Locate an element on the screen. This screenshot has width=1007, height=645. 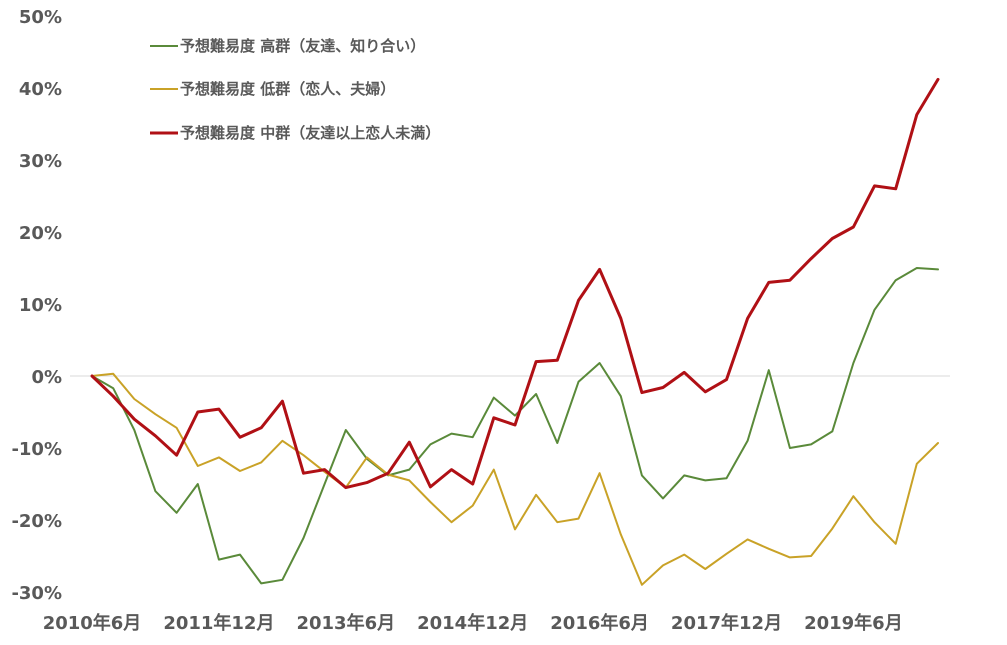
x-tick-label: 2013年6月 is located at coordinates (345, 623).